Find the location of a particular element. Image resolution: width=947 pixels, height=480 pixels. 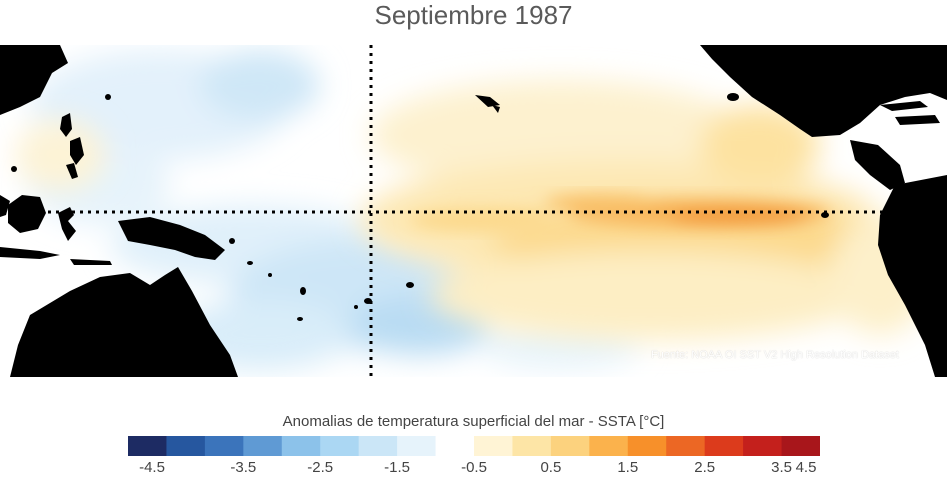

colorbar-tick-labels: -4.5 -3.5 -2.5 -1.5 -0.5 0.5 1.5 2.5 3.5 4.5 is located at coordinates (473, 469).